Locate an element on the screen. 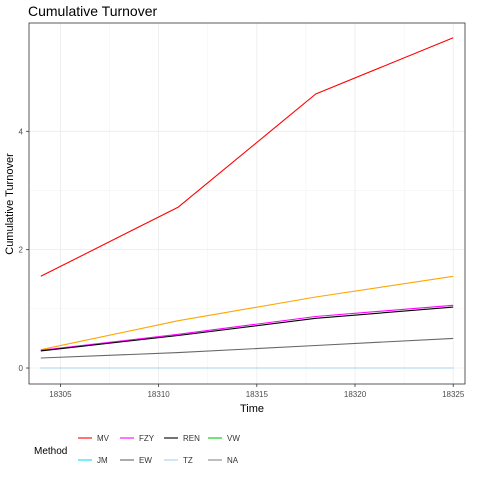 The width and height of the screenshot is (480, 480). x-tick-label: 18320 is located at coordinates (355, 394).